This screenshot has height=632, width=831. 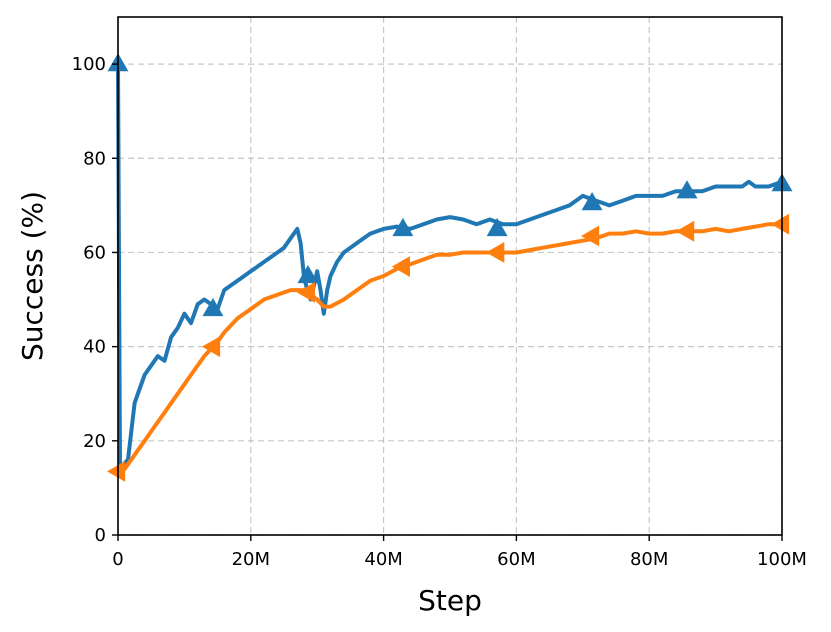 I want to click on y-tick-label: 40, so click(x=94, y=347).